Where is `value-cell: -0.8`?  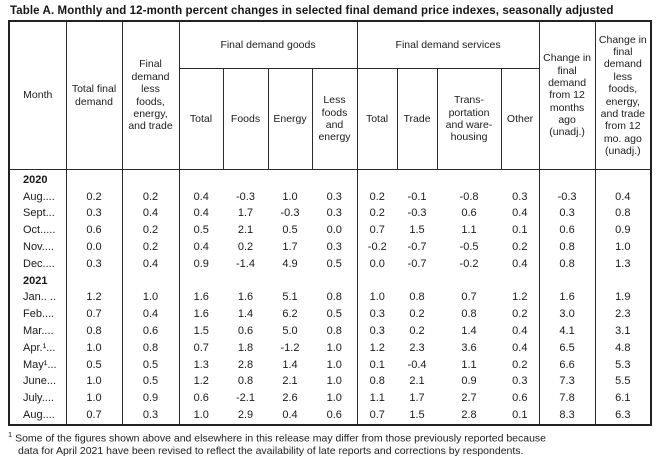
value-cell: -0.8 is located at coordinates (469, 196).